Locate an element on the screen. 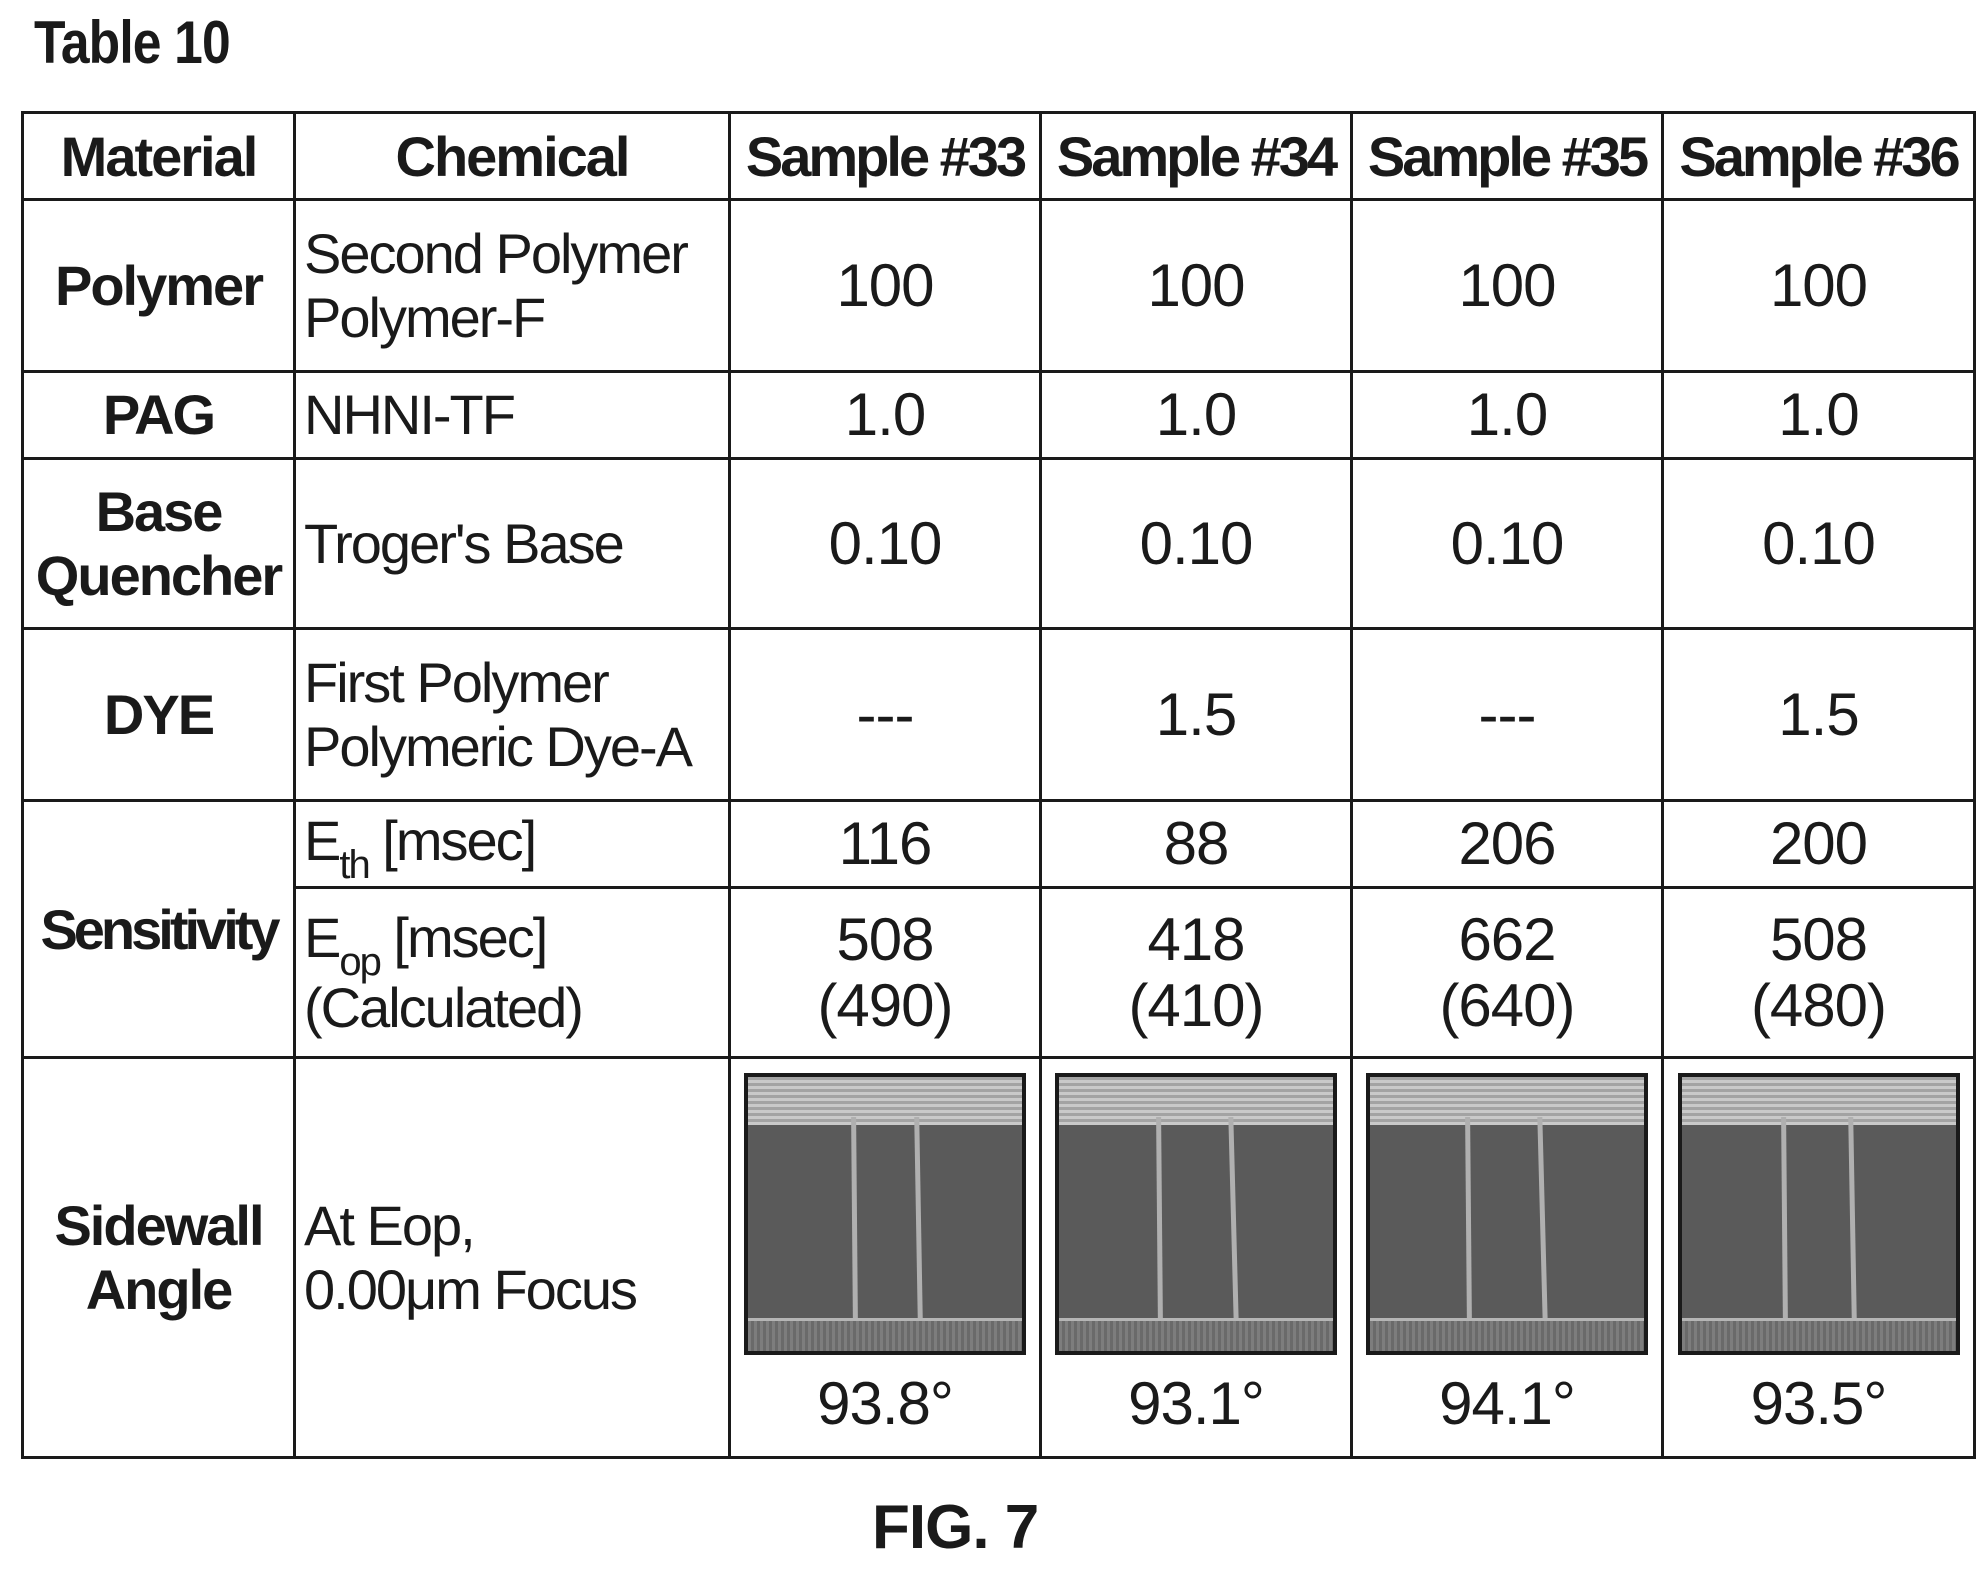 Image resolution: width=1987 pixels, height=1579 pixels. value-cell: 418 (410) is located at coordinates (1196, 973).